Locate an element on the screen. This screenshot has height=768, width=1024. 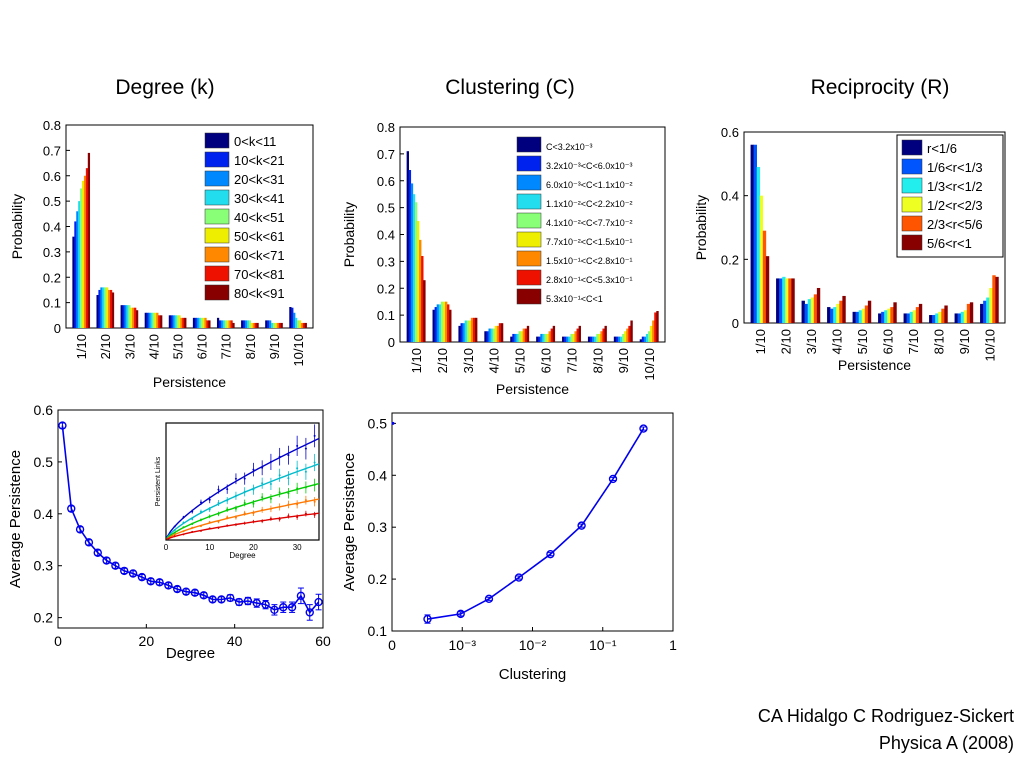
clustering-hist-ytick-label: 0.3 is located at coordinates (386, 261).